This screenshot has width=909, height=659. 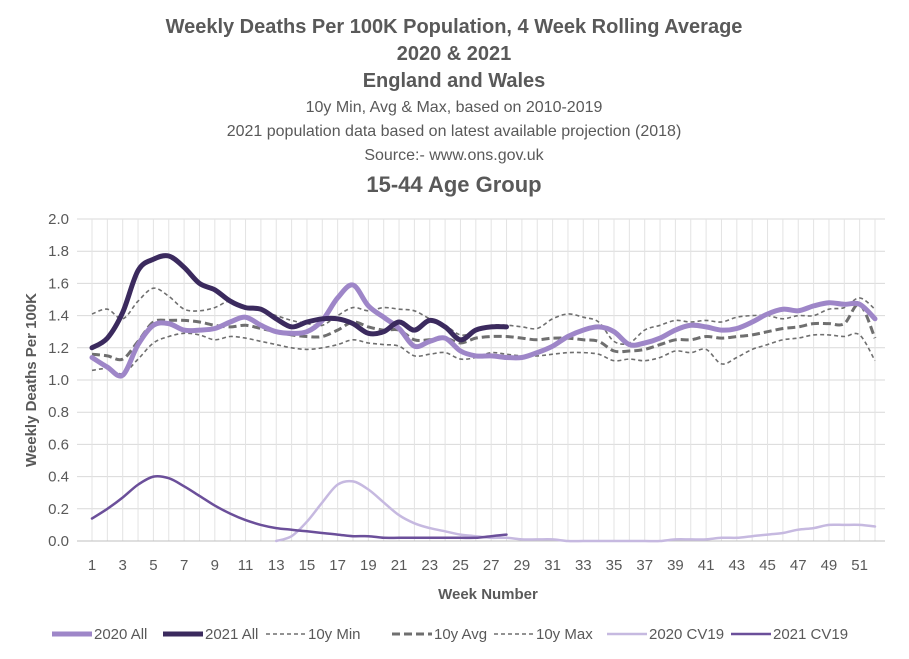 What do you see at coordinates (454, 155) in the screenshot?
I see `chart-subtitle-source: Source:- www.ons.gov.uk` at bounding box center [454, 155].